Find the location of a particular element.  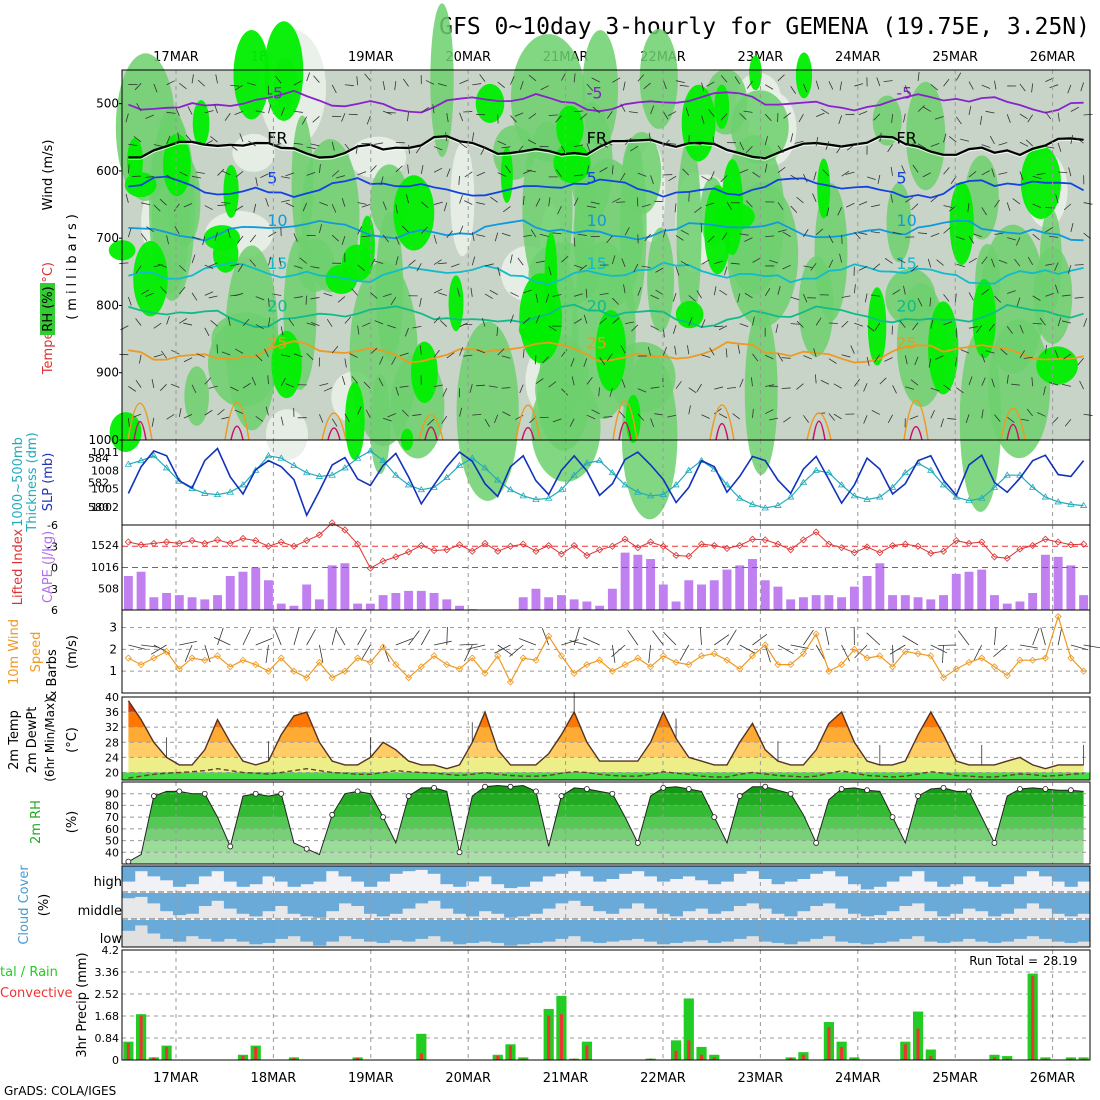

precip-total-bar is located at coordinates (1007, 1058).